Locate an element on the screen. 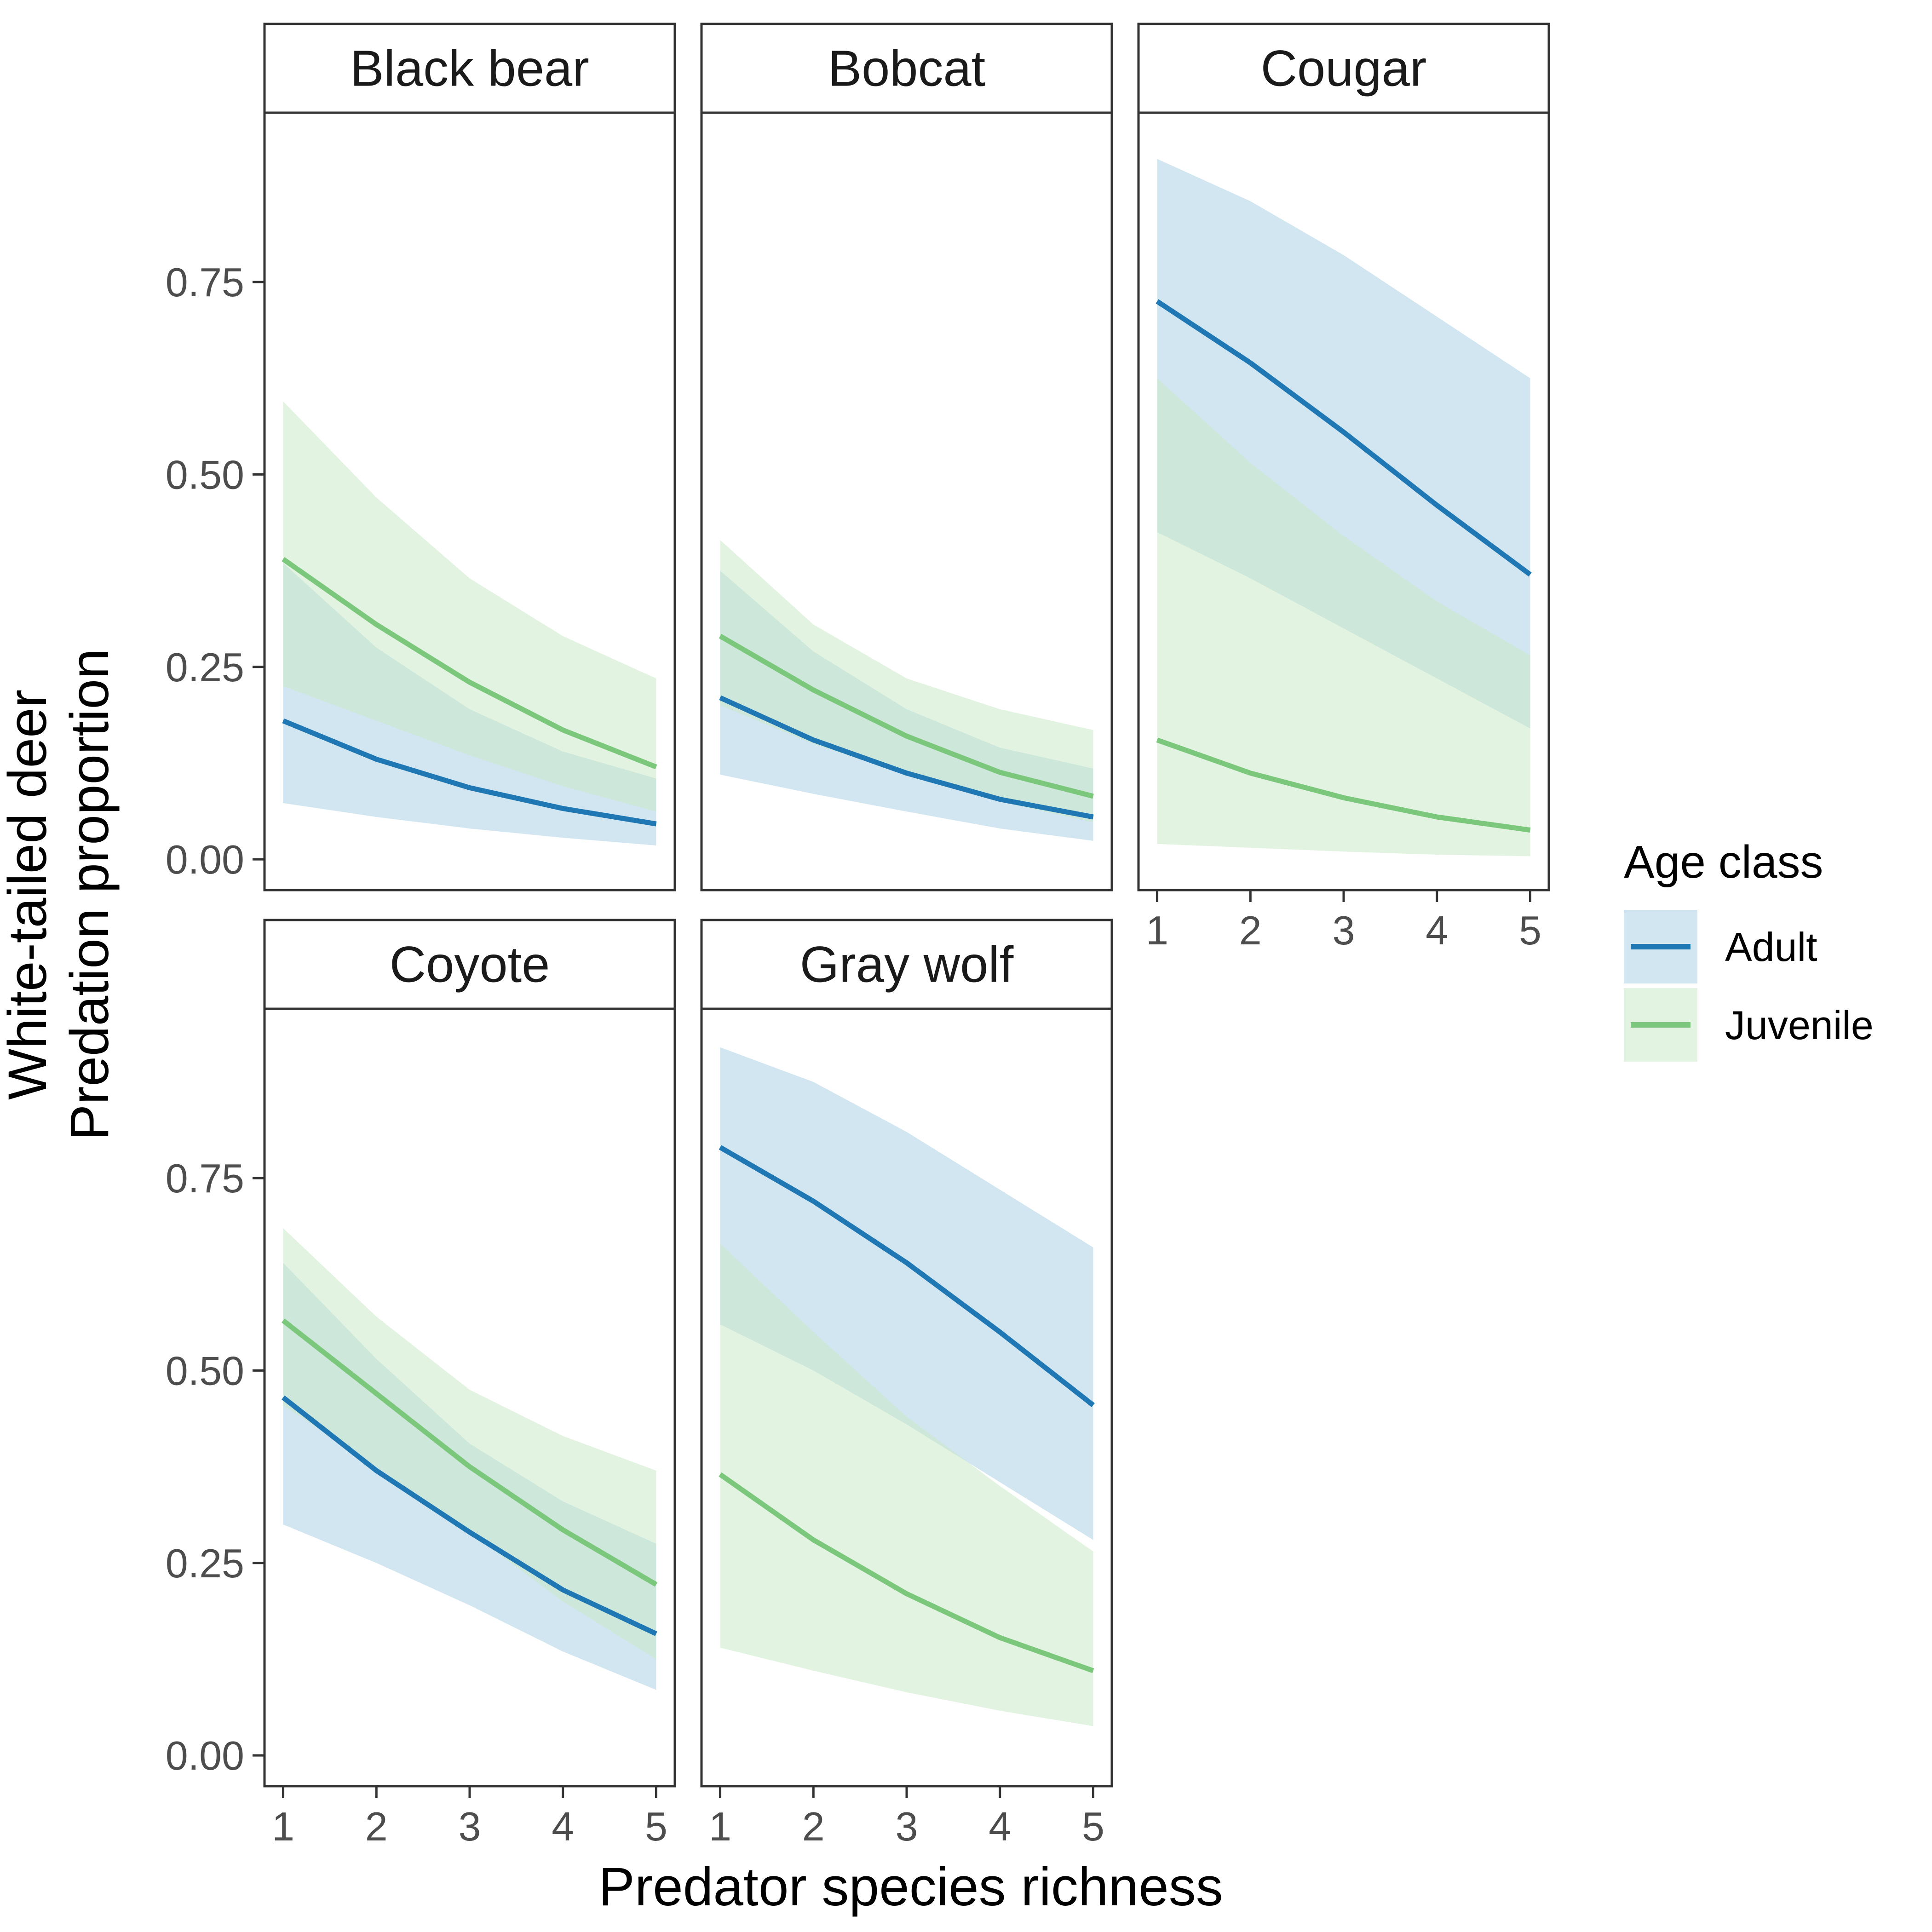 The width and height of the screenshot is (1932, 1932). x-tick-label-coyote: 2 is located at coordinates (376, 1826).